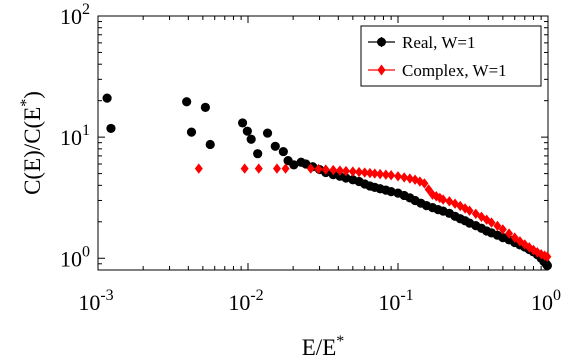 The width and height of the screenshot is (582, 362). What do you see at coordinates (95, 301) in the screenshot?
I see `x-tick-label: 10⁻³` at bounding box center [95, 301].